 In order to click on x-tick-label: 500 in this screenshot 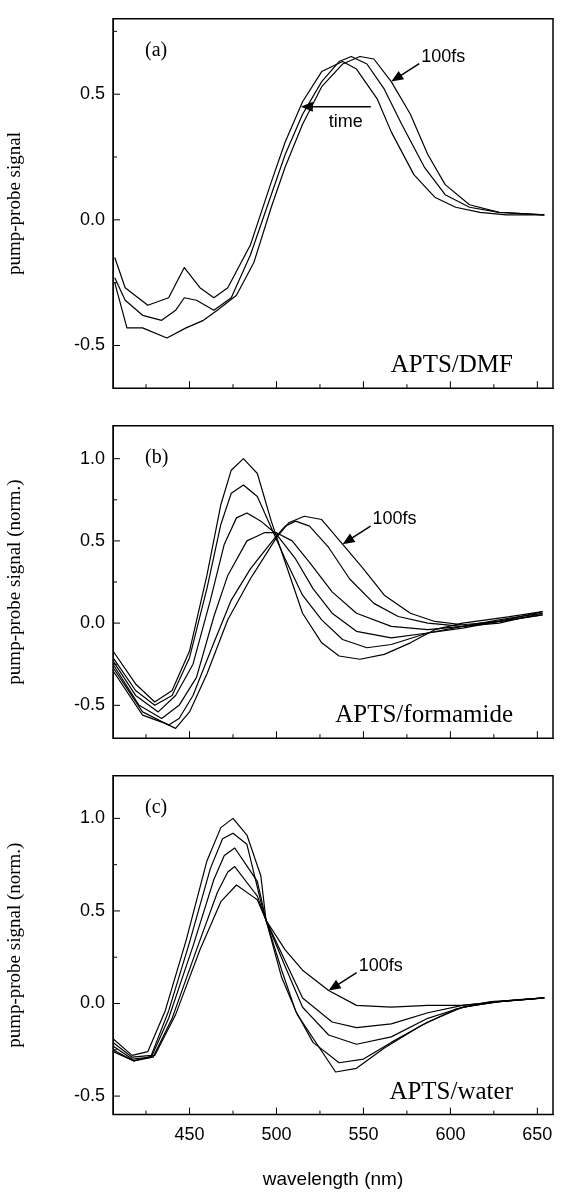, I will do `click(276, 1134)`.